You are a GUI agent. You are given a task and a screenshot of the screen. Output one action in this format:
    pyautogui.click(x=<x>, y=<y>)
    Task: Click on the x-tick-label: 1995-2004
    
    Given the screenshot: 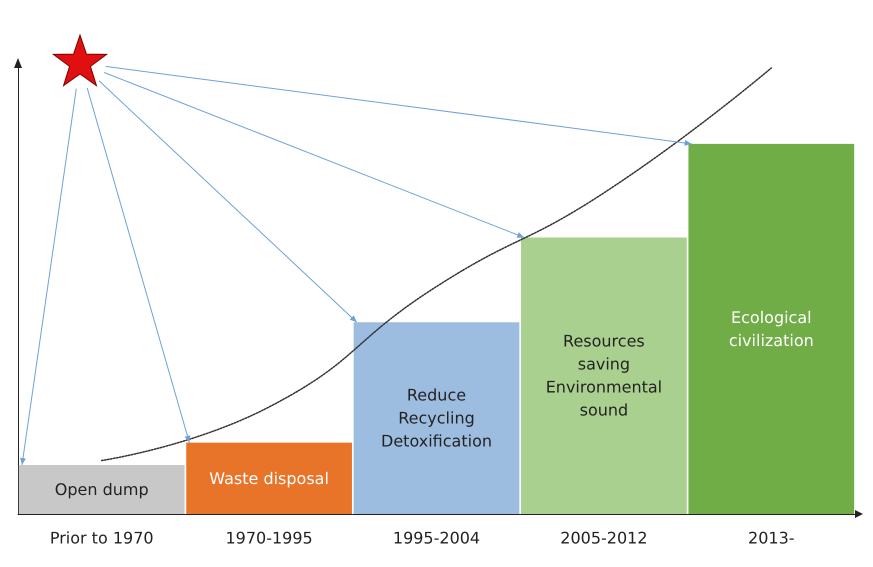 What is the action you would take?
    pyautogui.click(x=436, y=538)
    